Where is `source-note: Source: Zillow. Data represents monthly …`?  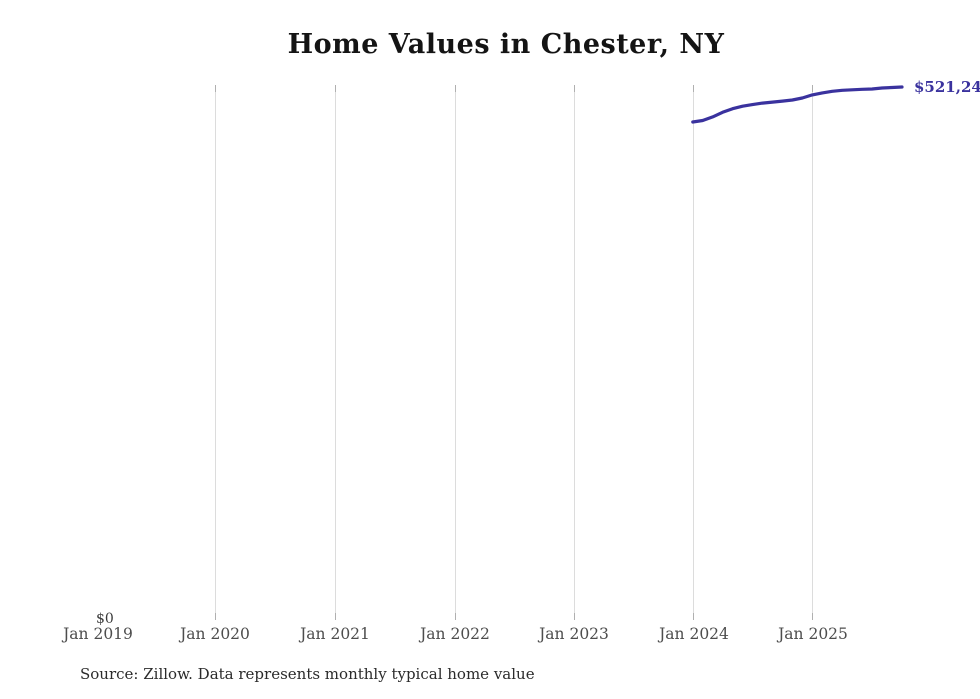
source-note: Source: Zillow. Data represents monthly … is located at coordinates (307, 674).